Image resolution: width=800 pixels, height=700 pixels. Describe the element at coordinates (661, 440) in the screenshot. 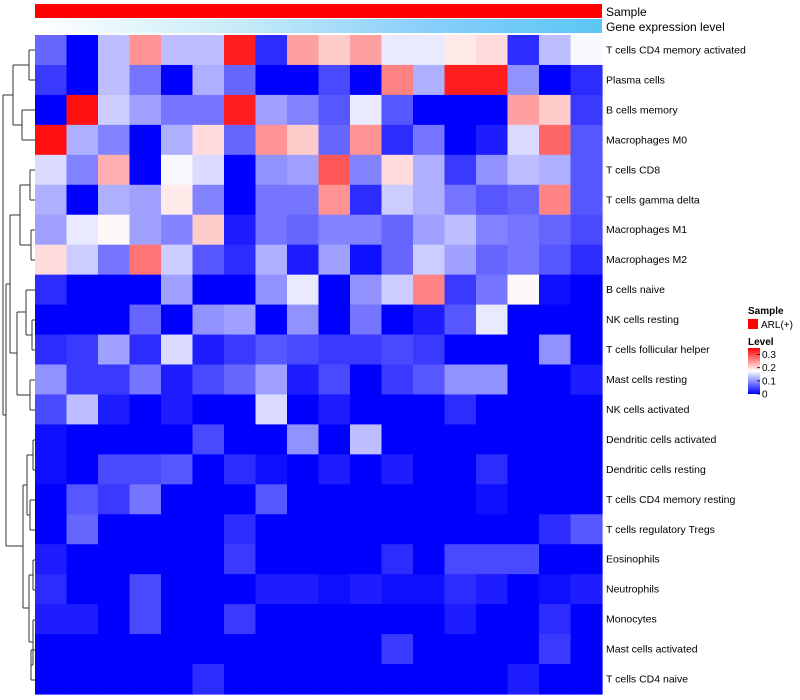

I see `row-label: Dendritic cells activated` at that location.